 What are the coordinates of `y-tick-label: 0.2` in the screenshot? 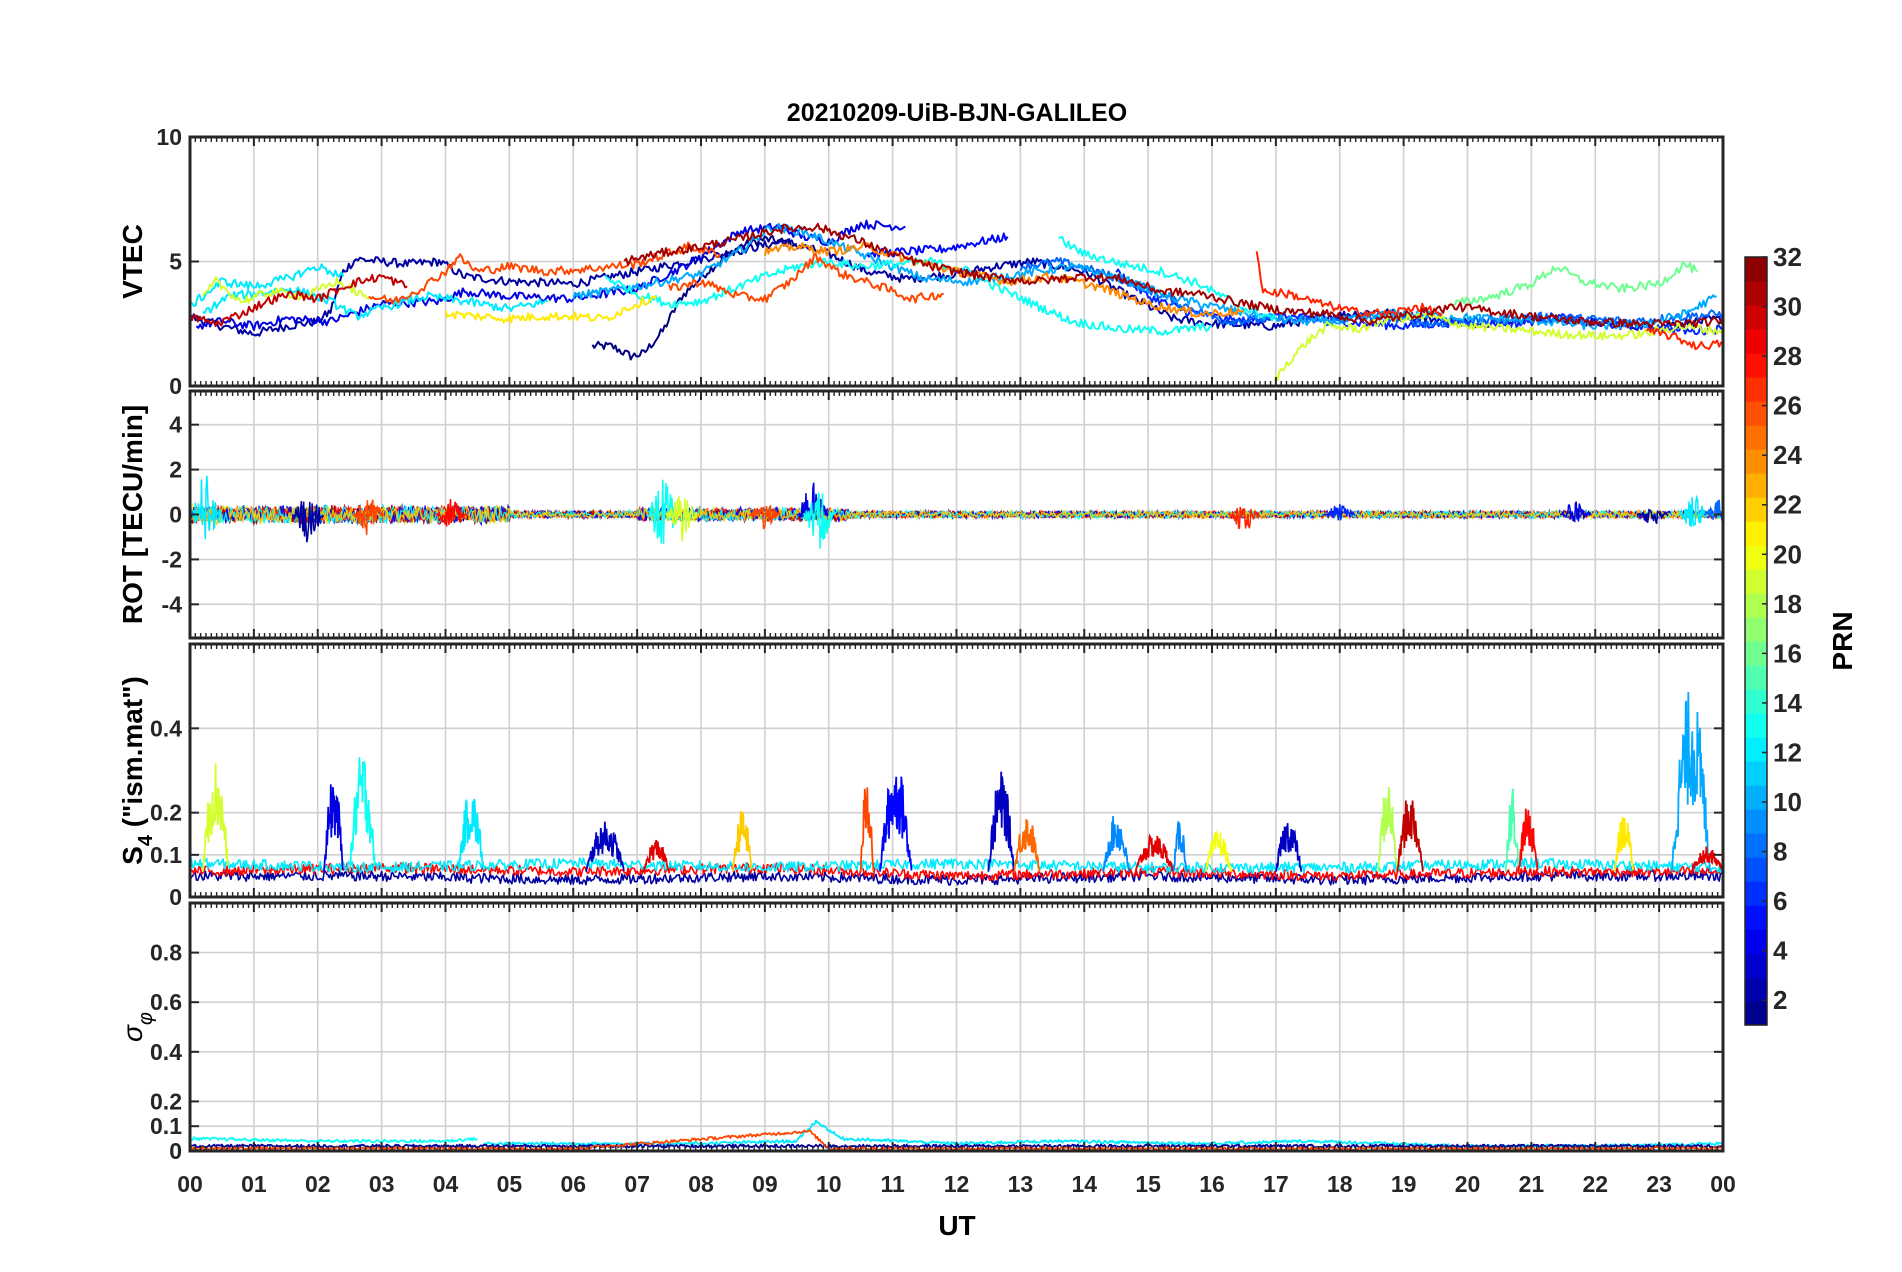 It's located at (166, 1101).